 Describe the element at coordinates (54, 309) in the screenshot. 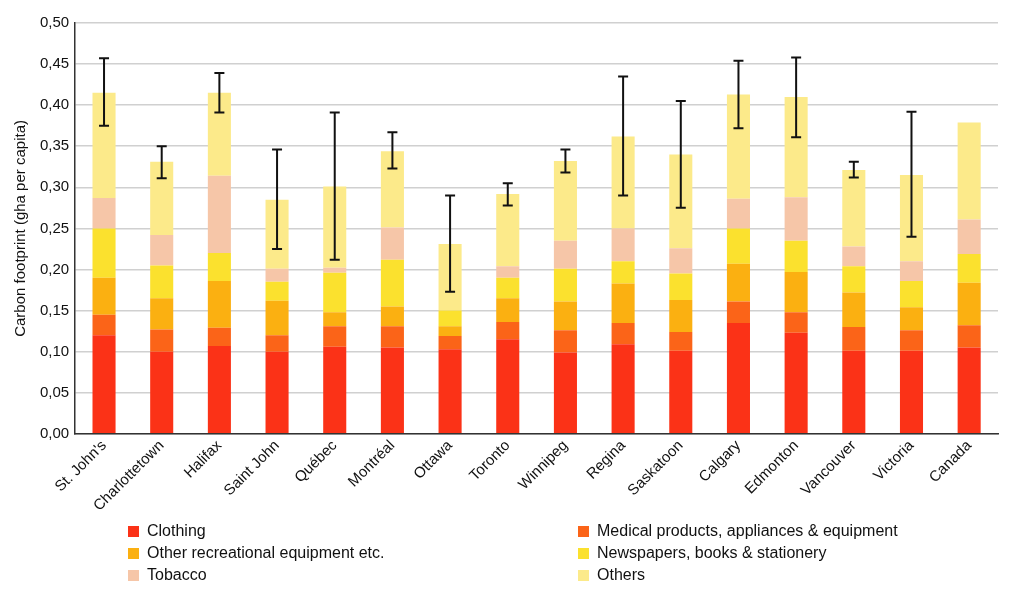

I see `y-tick-label: 0,15` at that location.